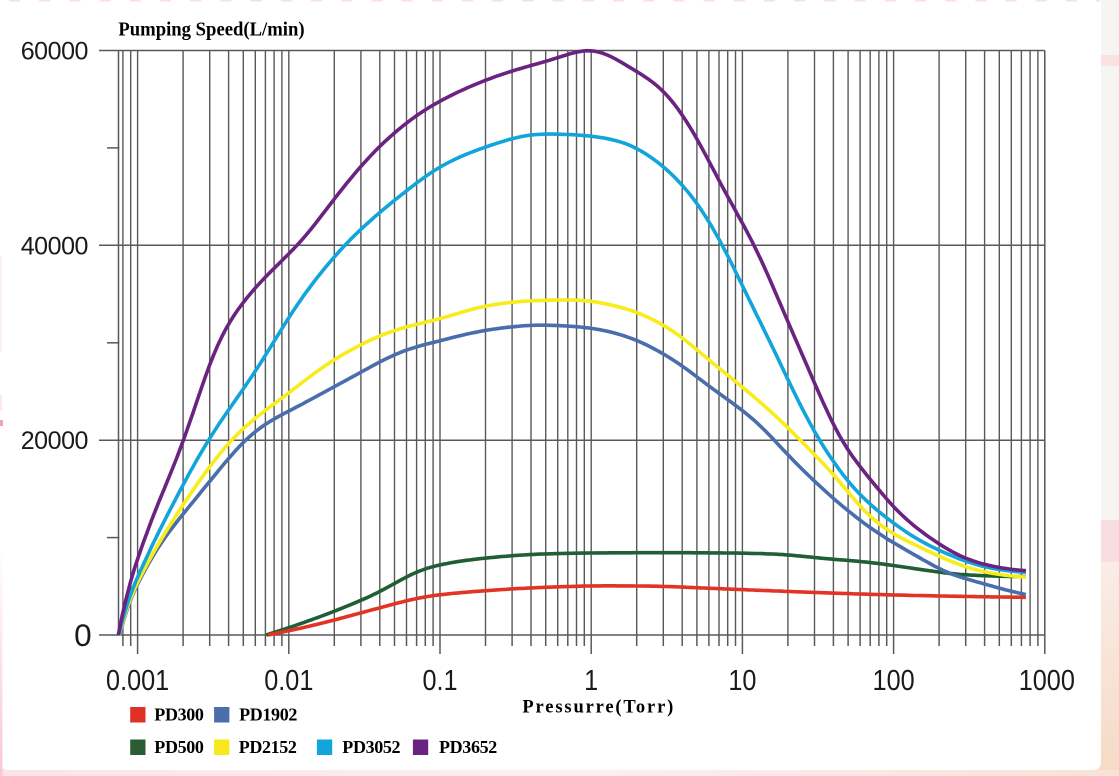 The width and height of the screenshot is (1119, 776). What do you see at coordinates (598, 708) in the screenshot?
I see `svg-text: Pressurre(Torr)` at bounding box center [598, 708].